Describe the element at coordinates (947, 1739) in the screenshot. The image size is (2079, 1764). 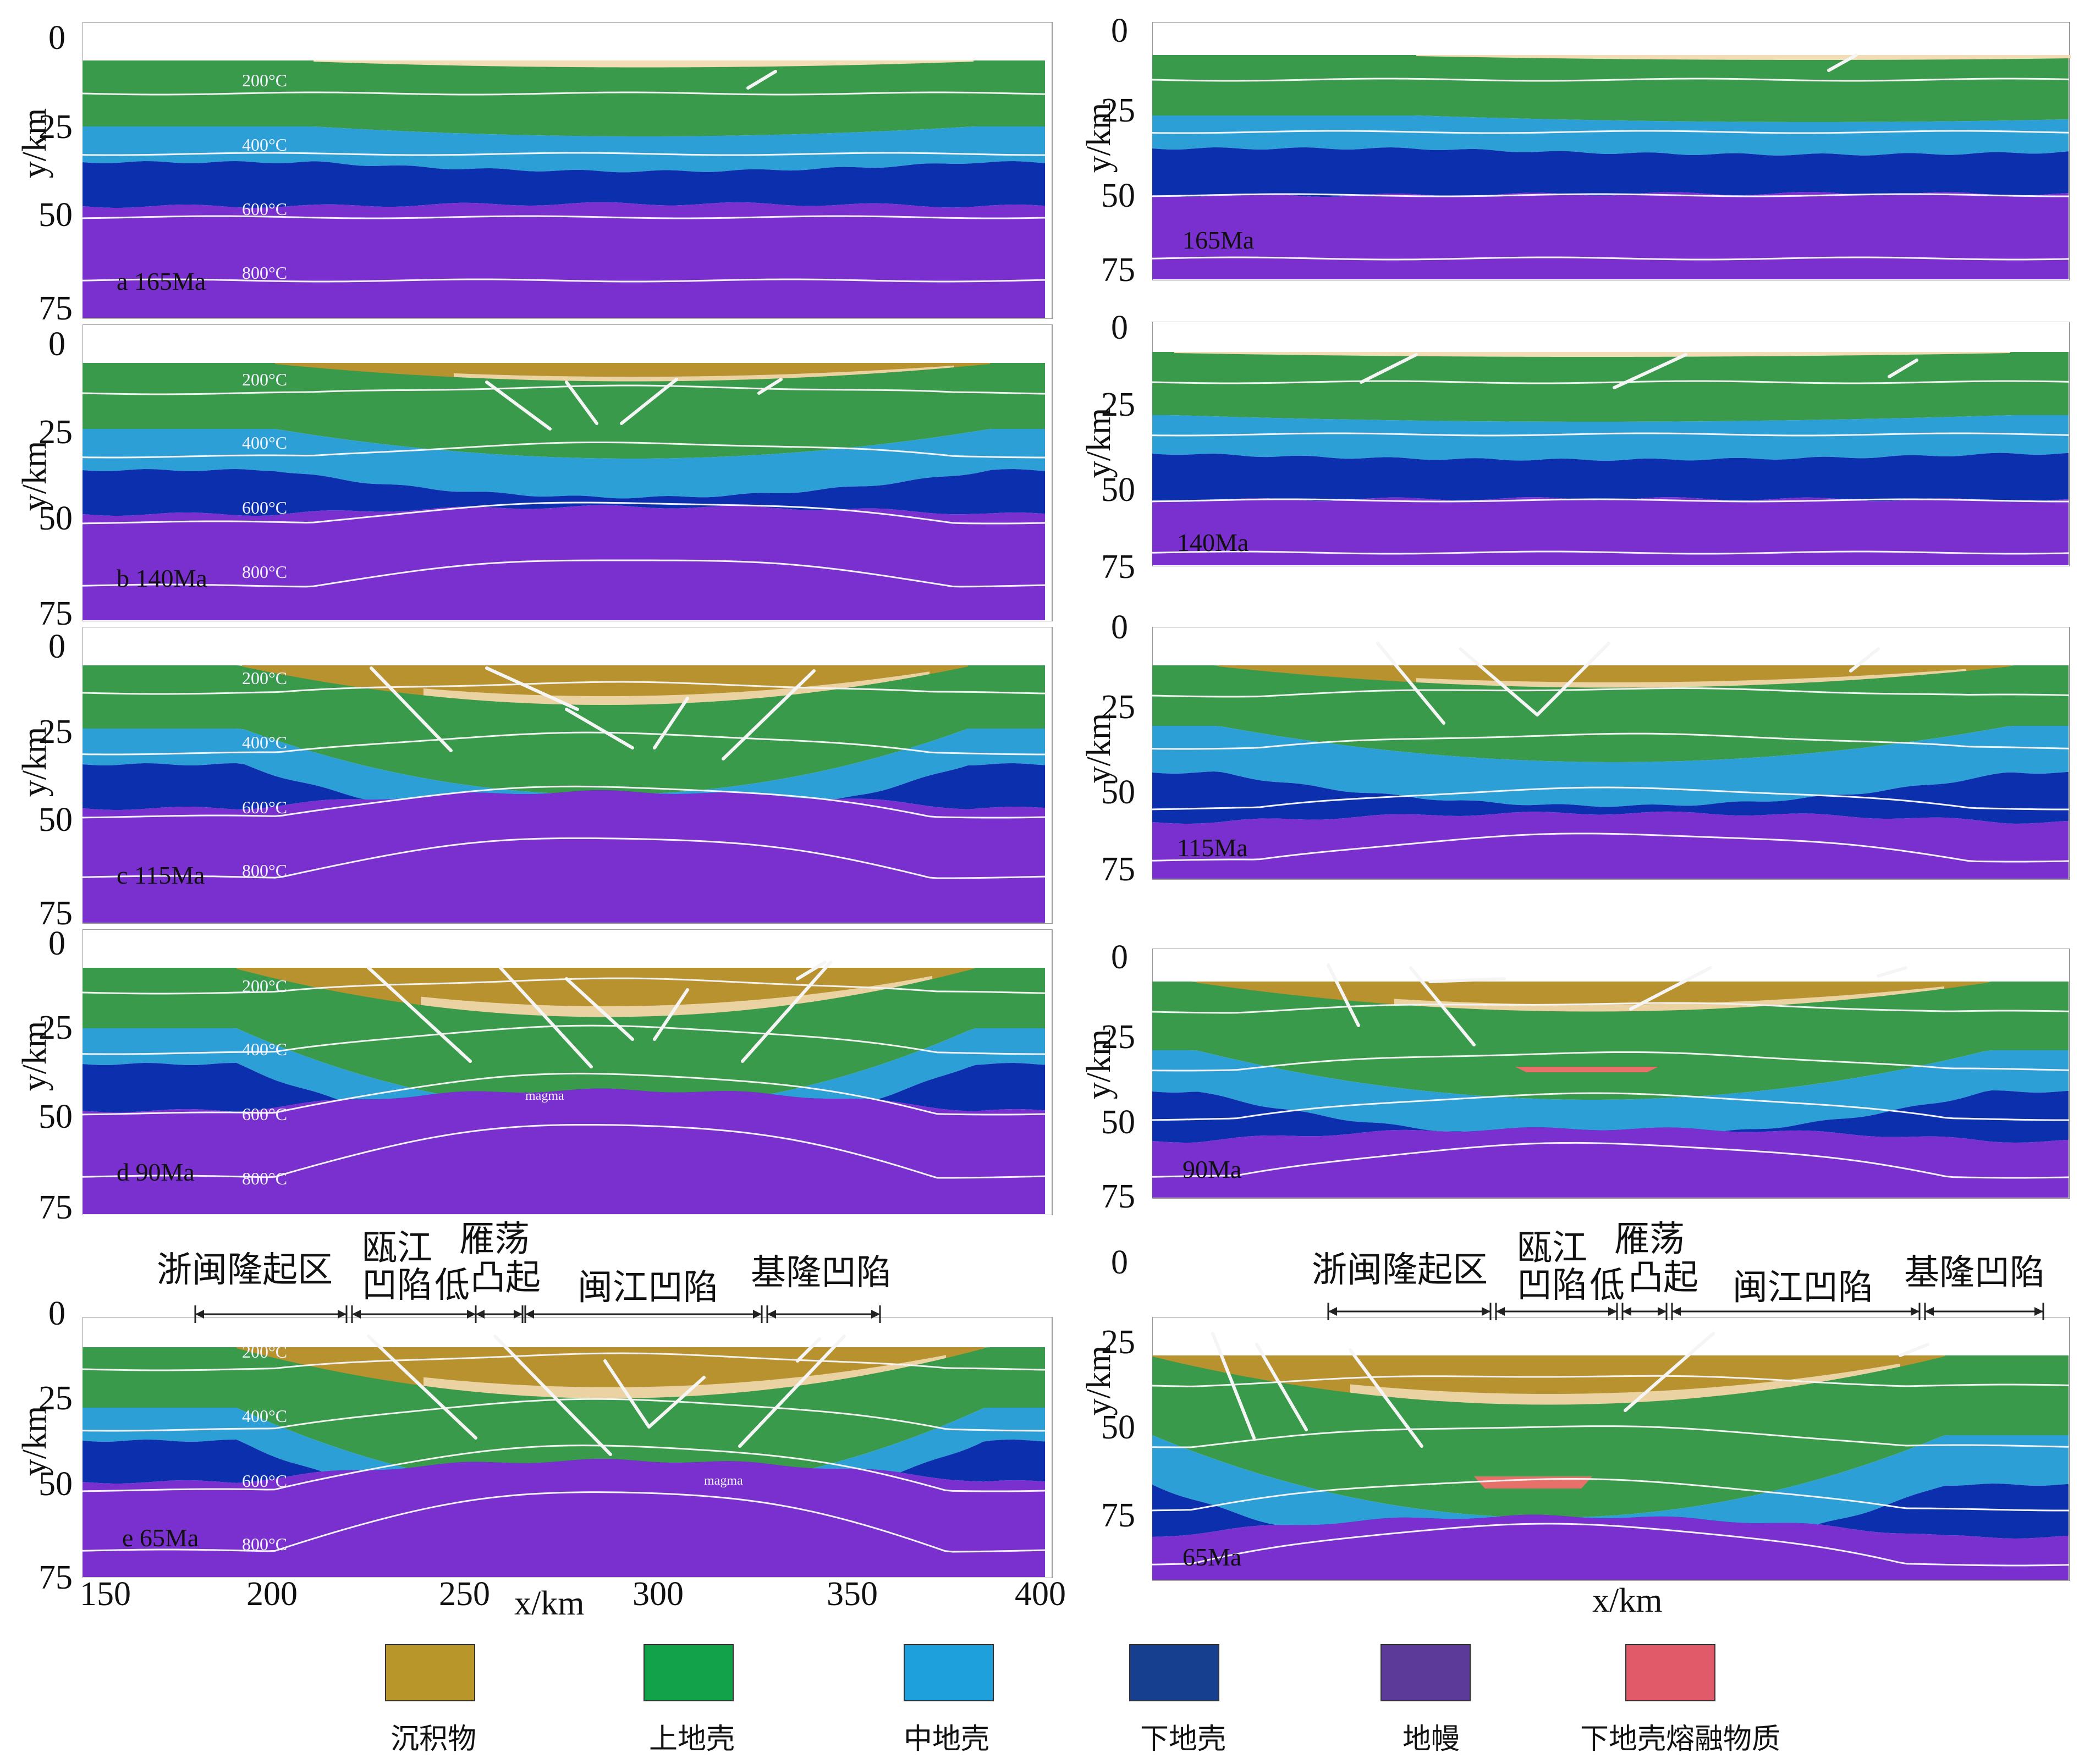
I see `legend-label: 中地壳` at that location.